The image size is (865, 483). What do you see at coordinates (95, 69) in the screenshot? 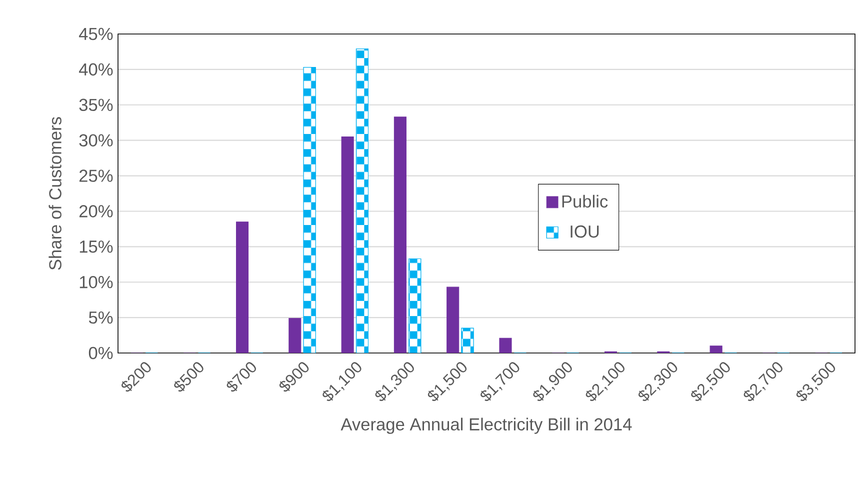
I see `y-tick-label: 40%` at bounding box center [95, 69].